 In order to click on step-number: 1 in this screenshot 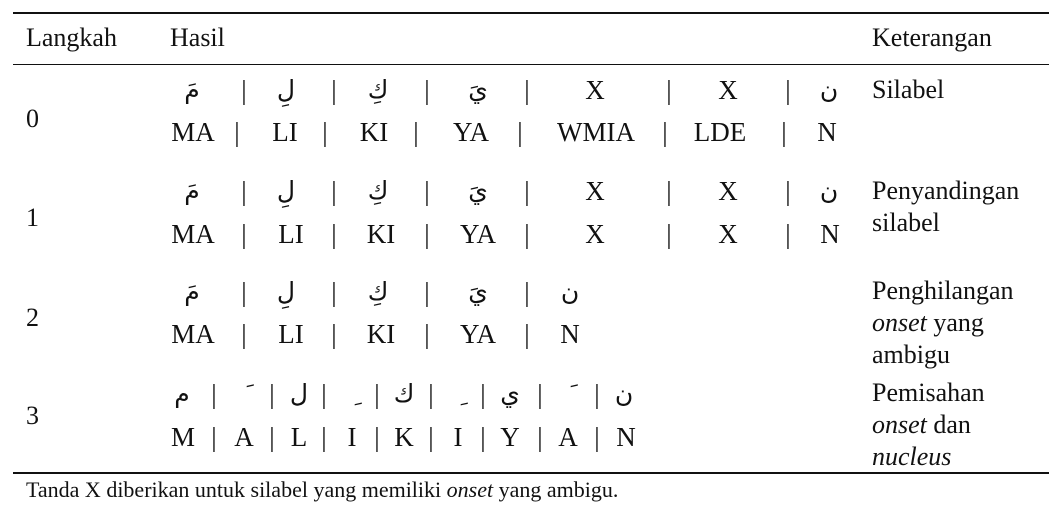, I will do `click(32, 217)`.